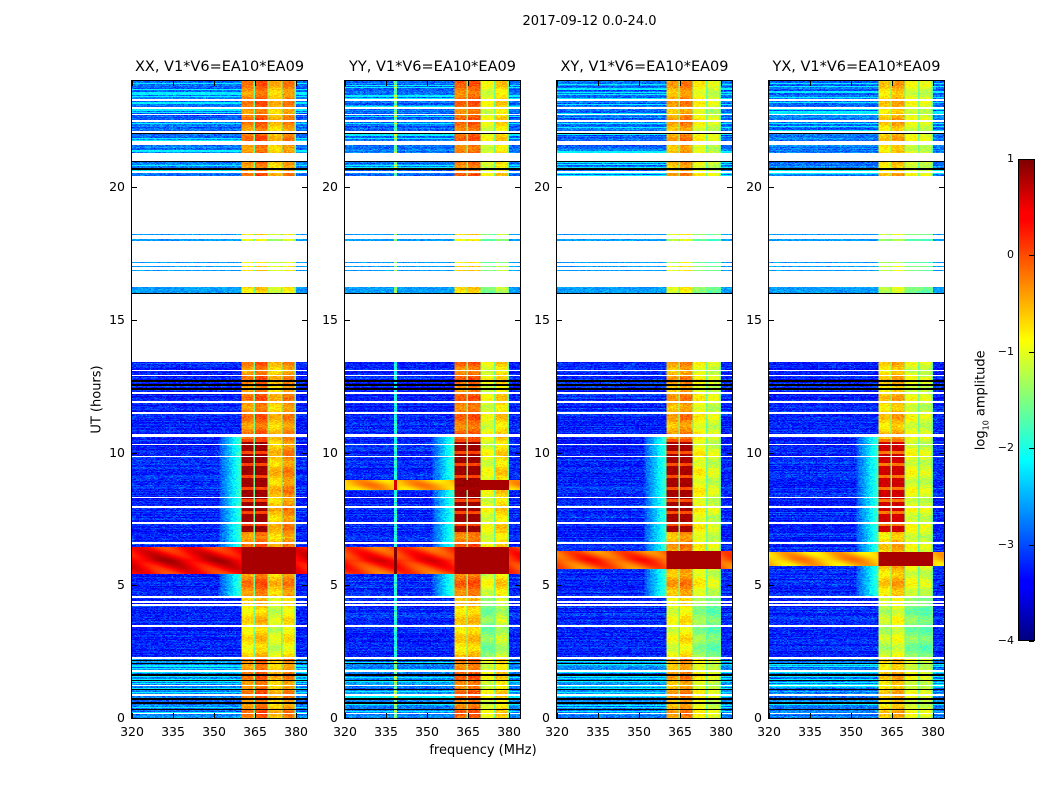 This screenshot has width=1050, height=800. I want to click on colorbar-tick-label: −4, so click(1005, 640).